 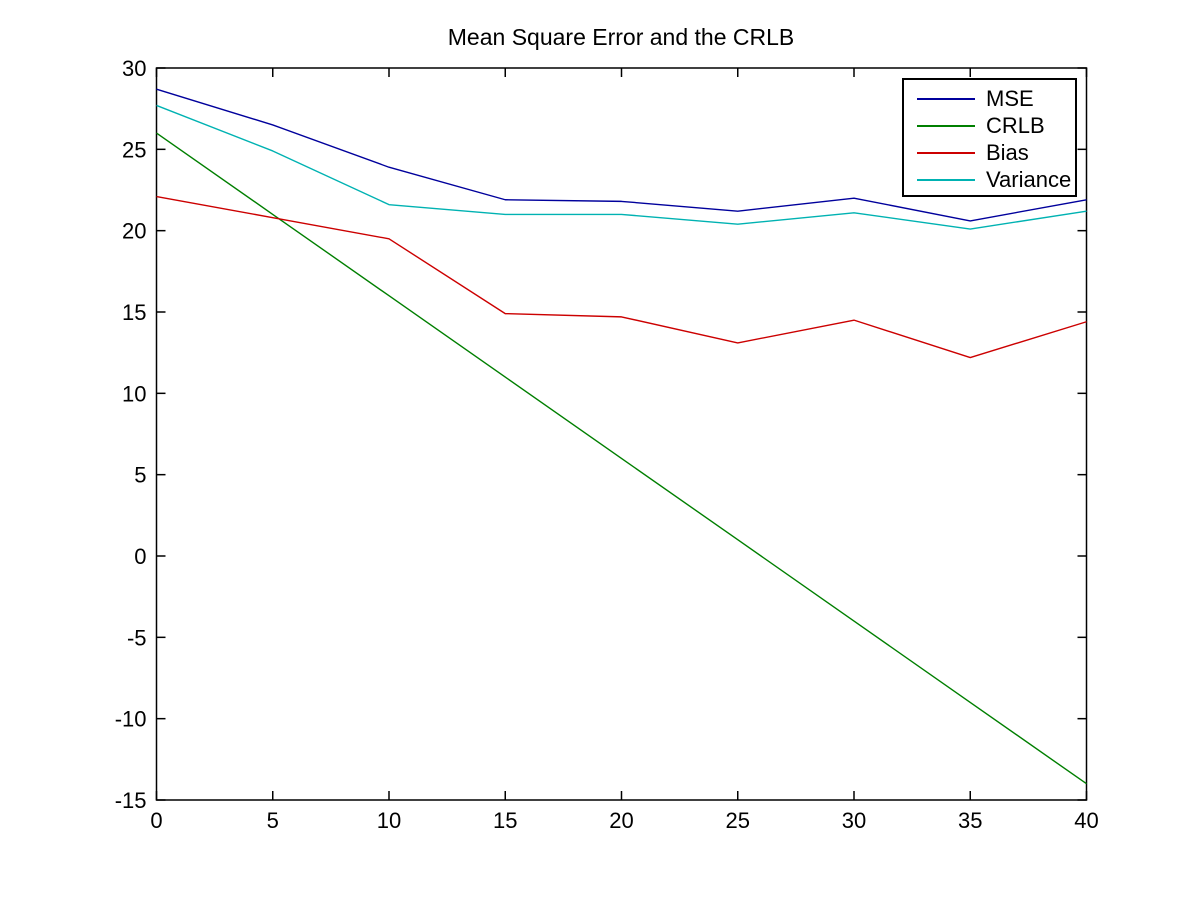 What do you see at coordinates (140, 556) in the screenshot?
I see `y-tick-label: 0` at bounding box center [140, 556].